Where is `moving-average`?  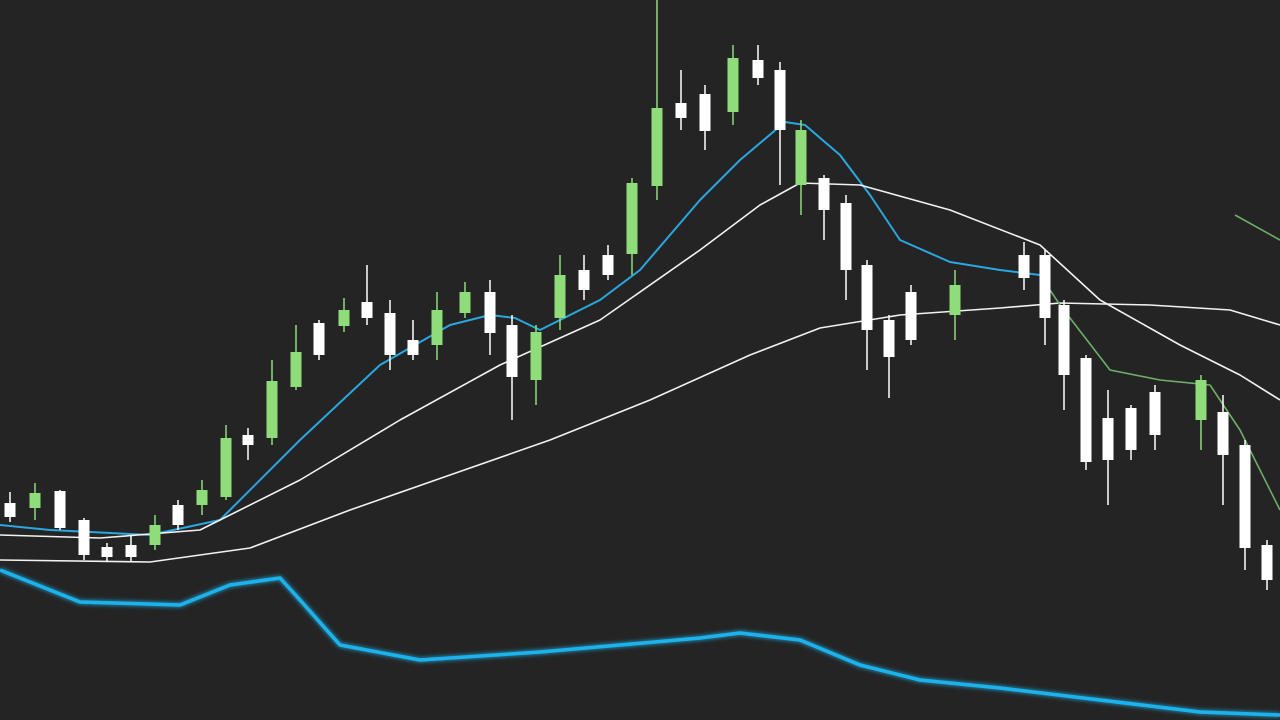 moving-average is located at coordinates (1257, 227).